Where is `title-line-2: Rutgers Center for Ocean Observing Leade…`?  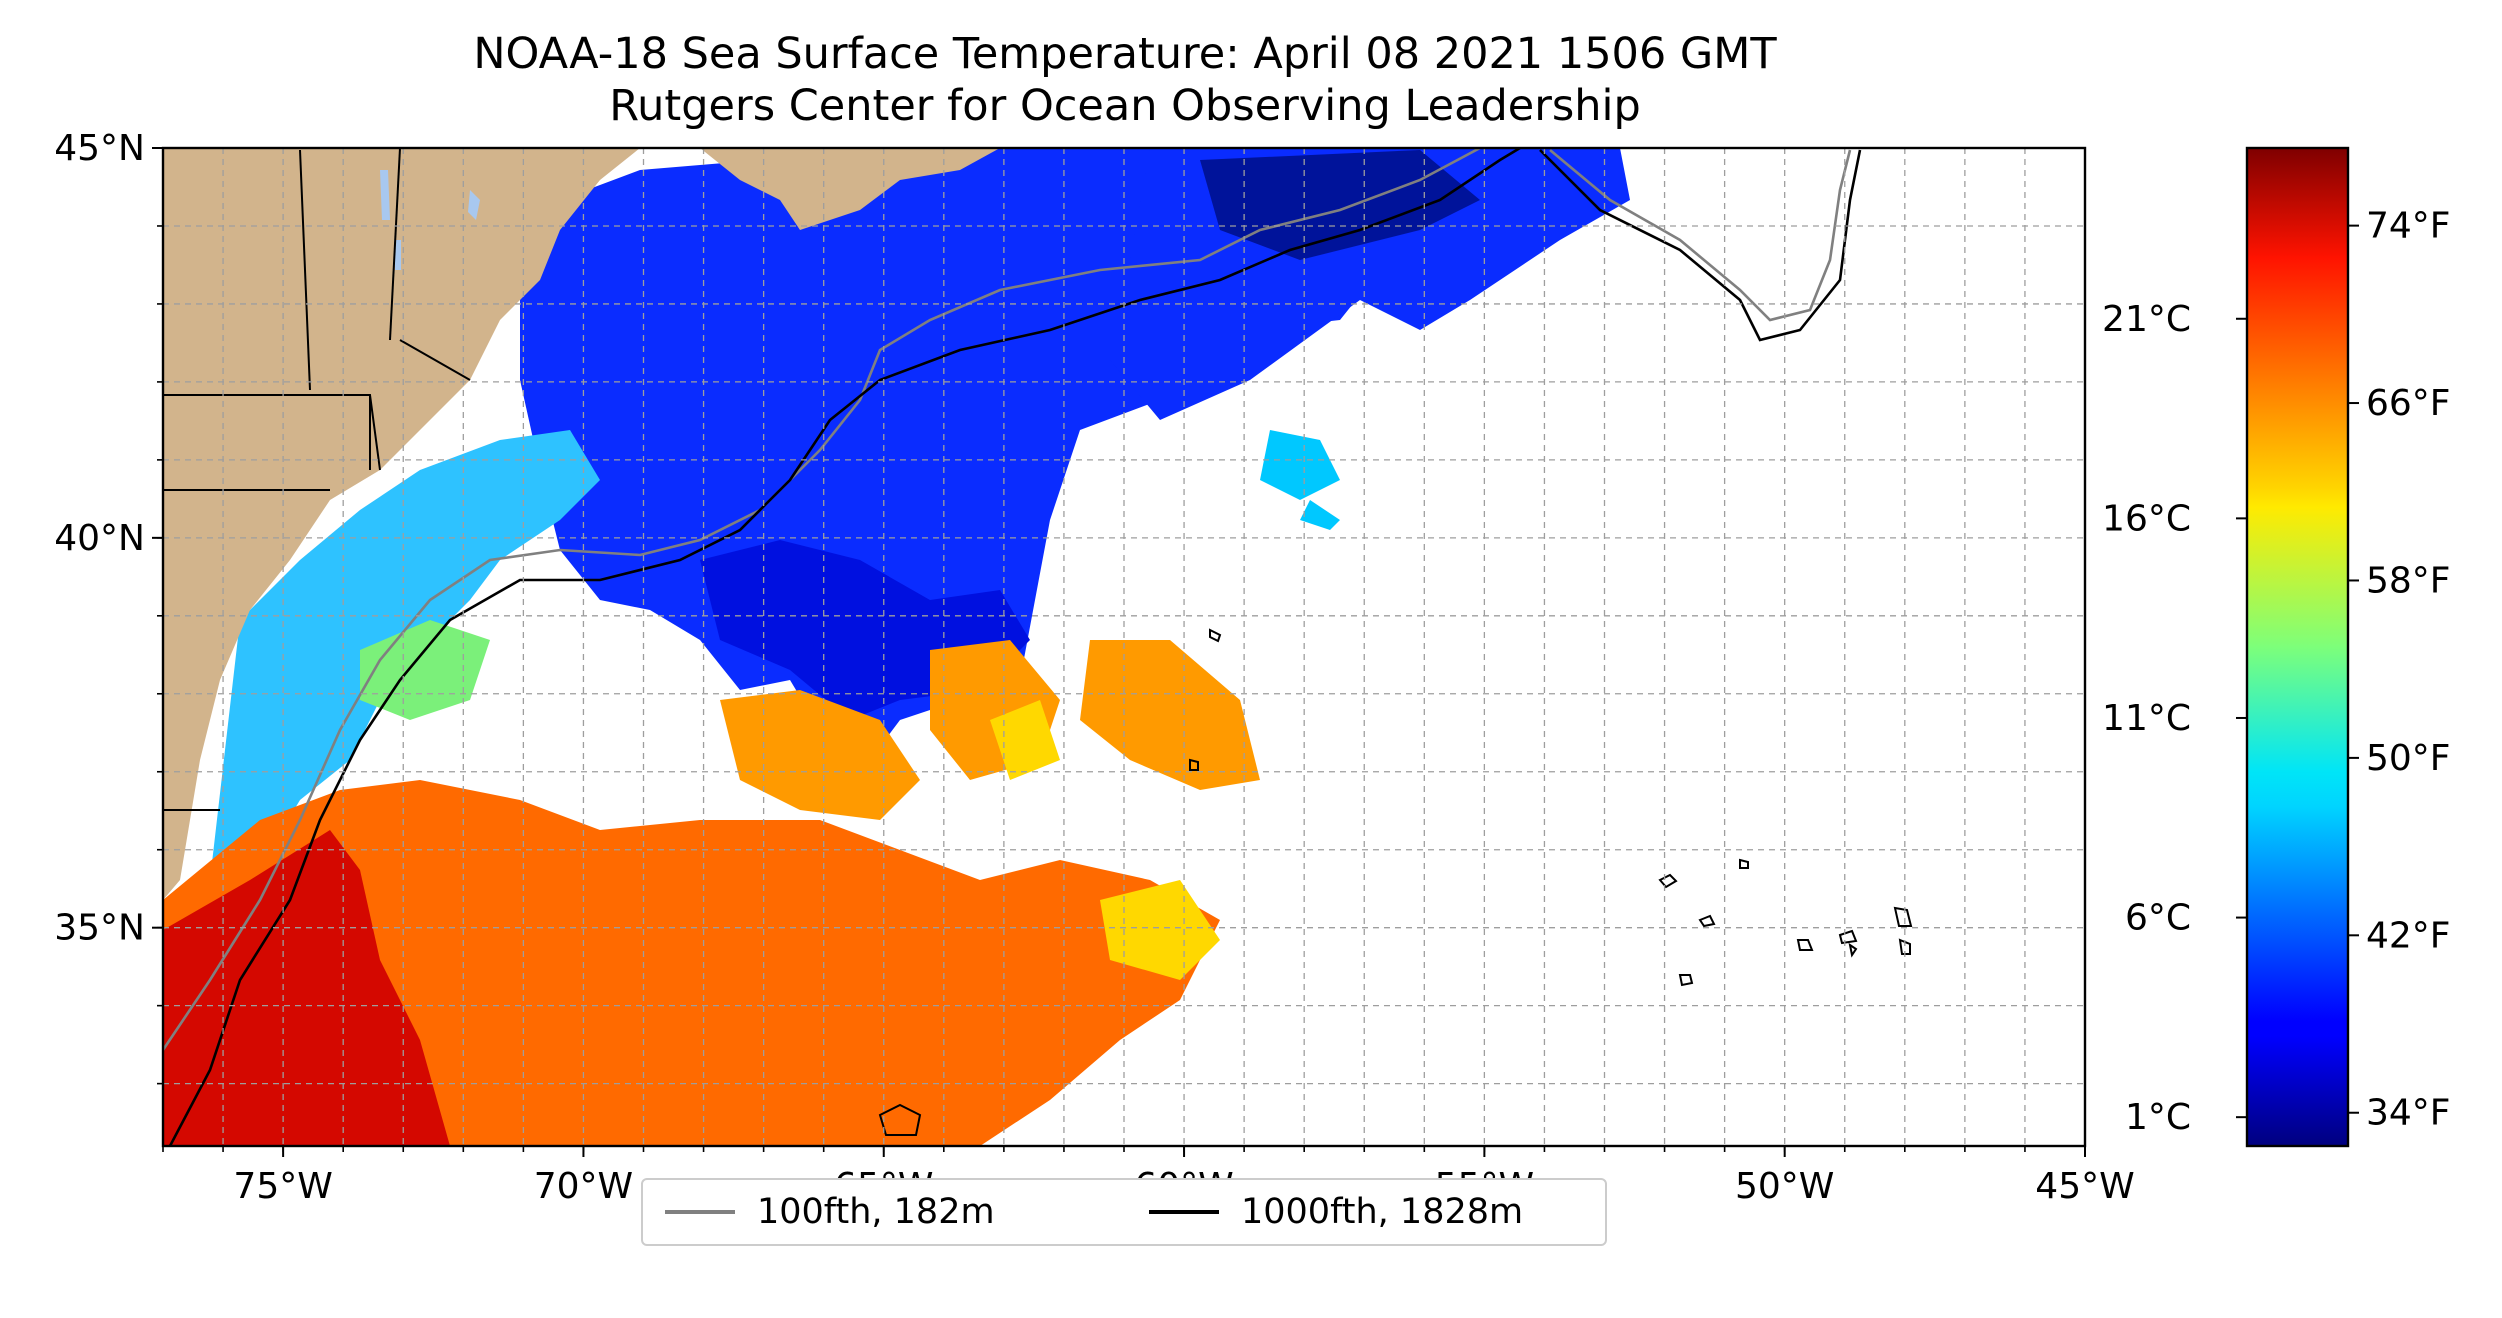 title-line-2: Rutgers Center for Ocean Observing Leade… is located at coordinates (1125, 106).